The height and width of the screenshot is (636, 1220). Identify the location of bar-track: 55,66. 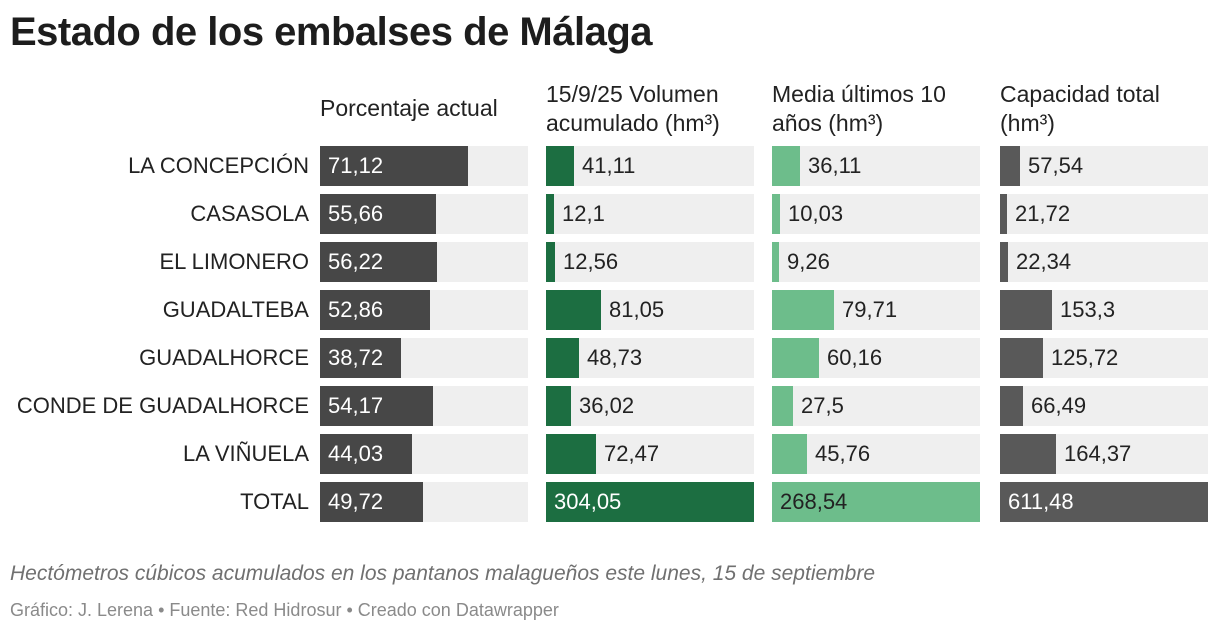
(424, 214).